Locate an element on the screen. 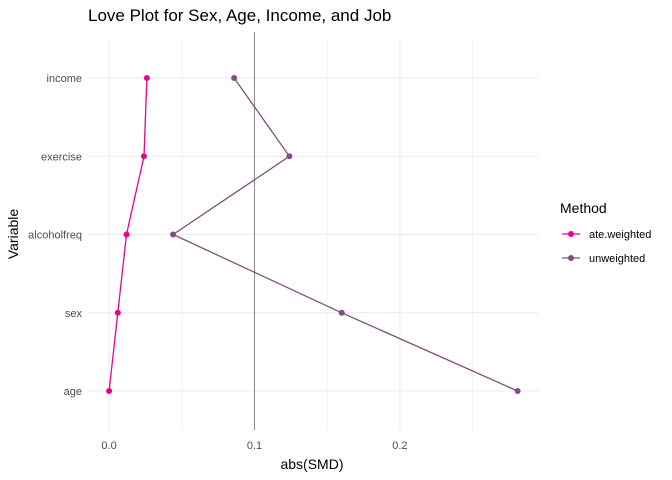  y-tick-label: income is located at coordinates (64, 79).